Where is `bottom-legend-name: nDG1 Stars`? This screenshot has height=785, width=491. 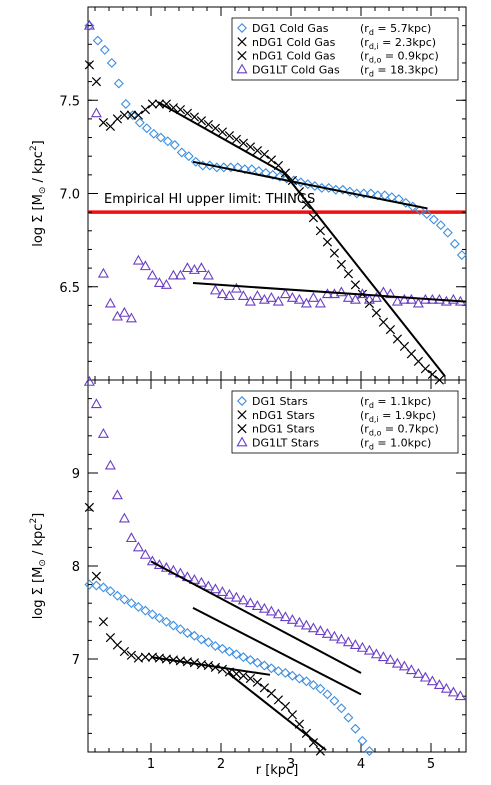
bottom-legend-name: nDG1 Stars is located at coordinates (283, 415).